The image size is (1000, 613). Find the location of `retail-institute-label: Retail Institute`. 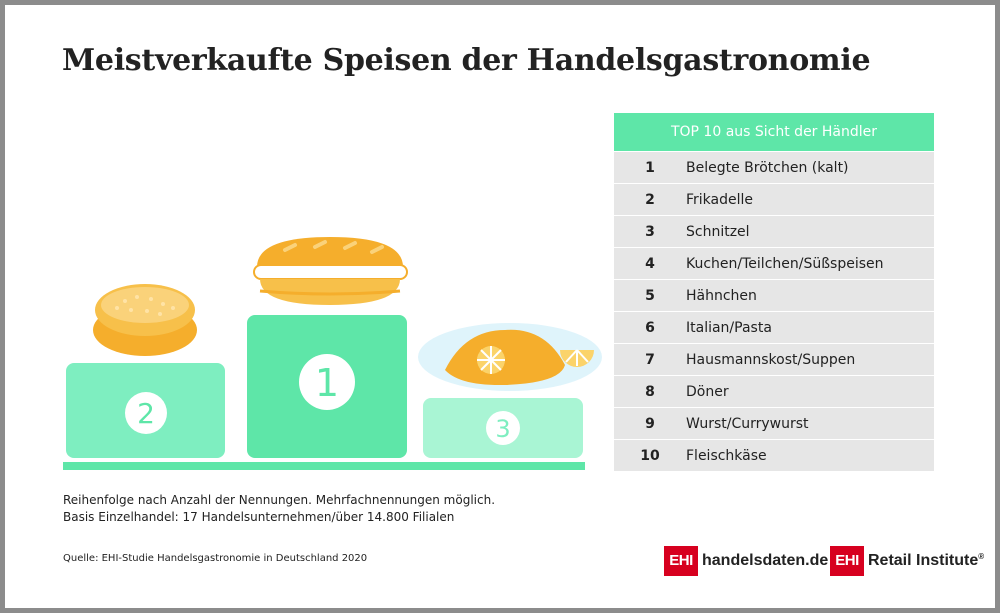

retail-institute-label: Retail Institute is located at coordinates (923, 560).